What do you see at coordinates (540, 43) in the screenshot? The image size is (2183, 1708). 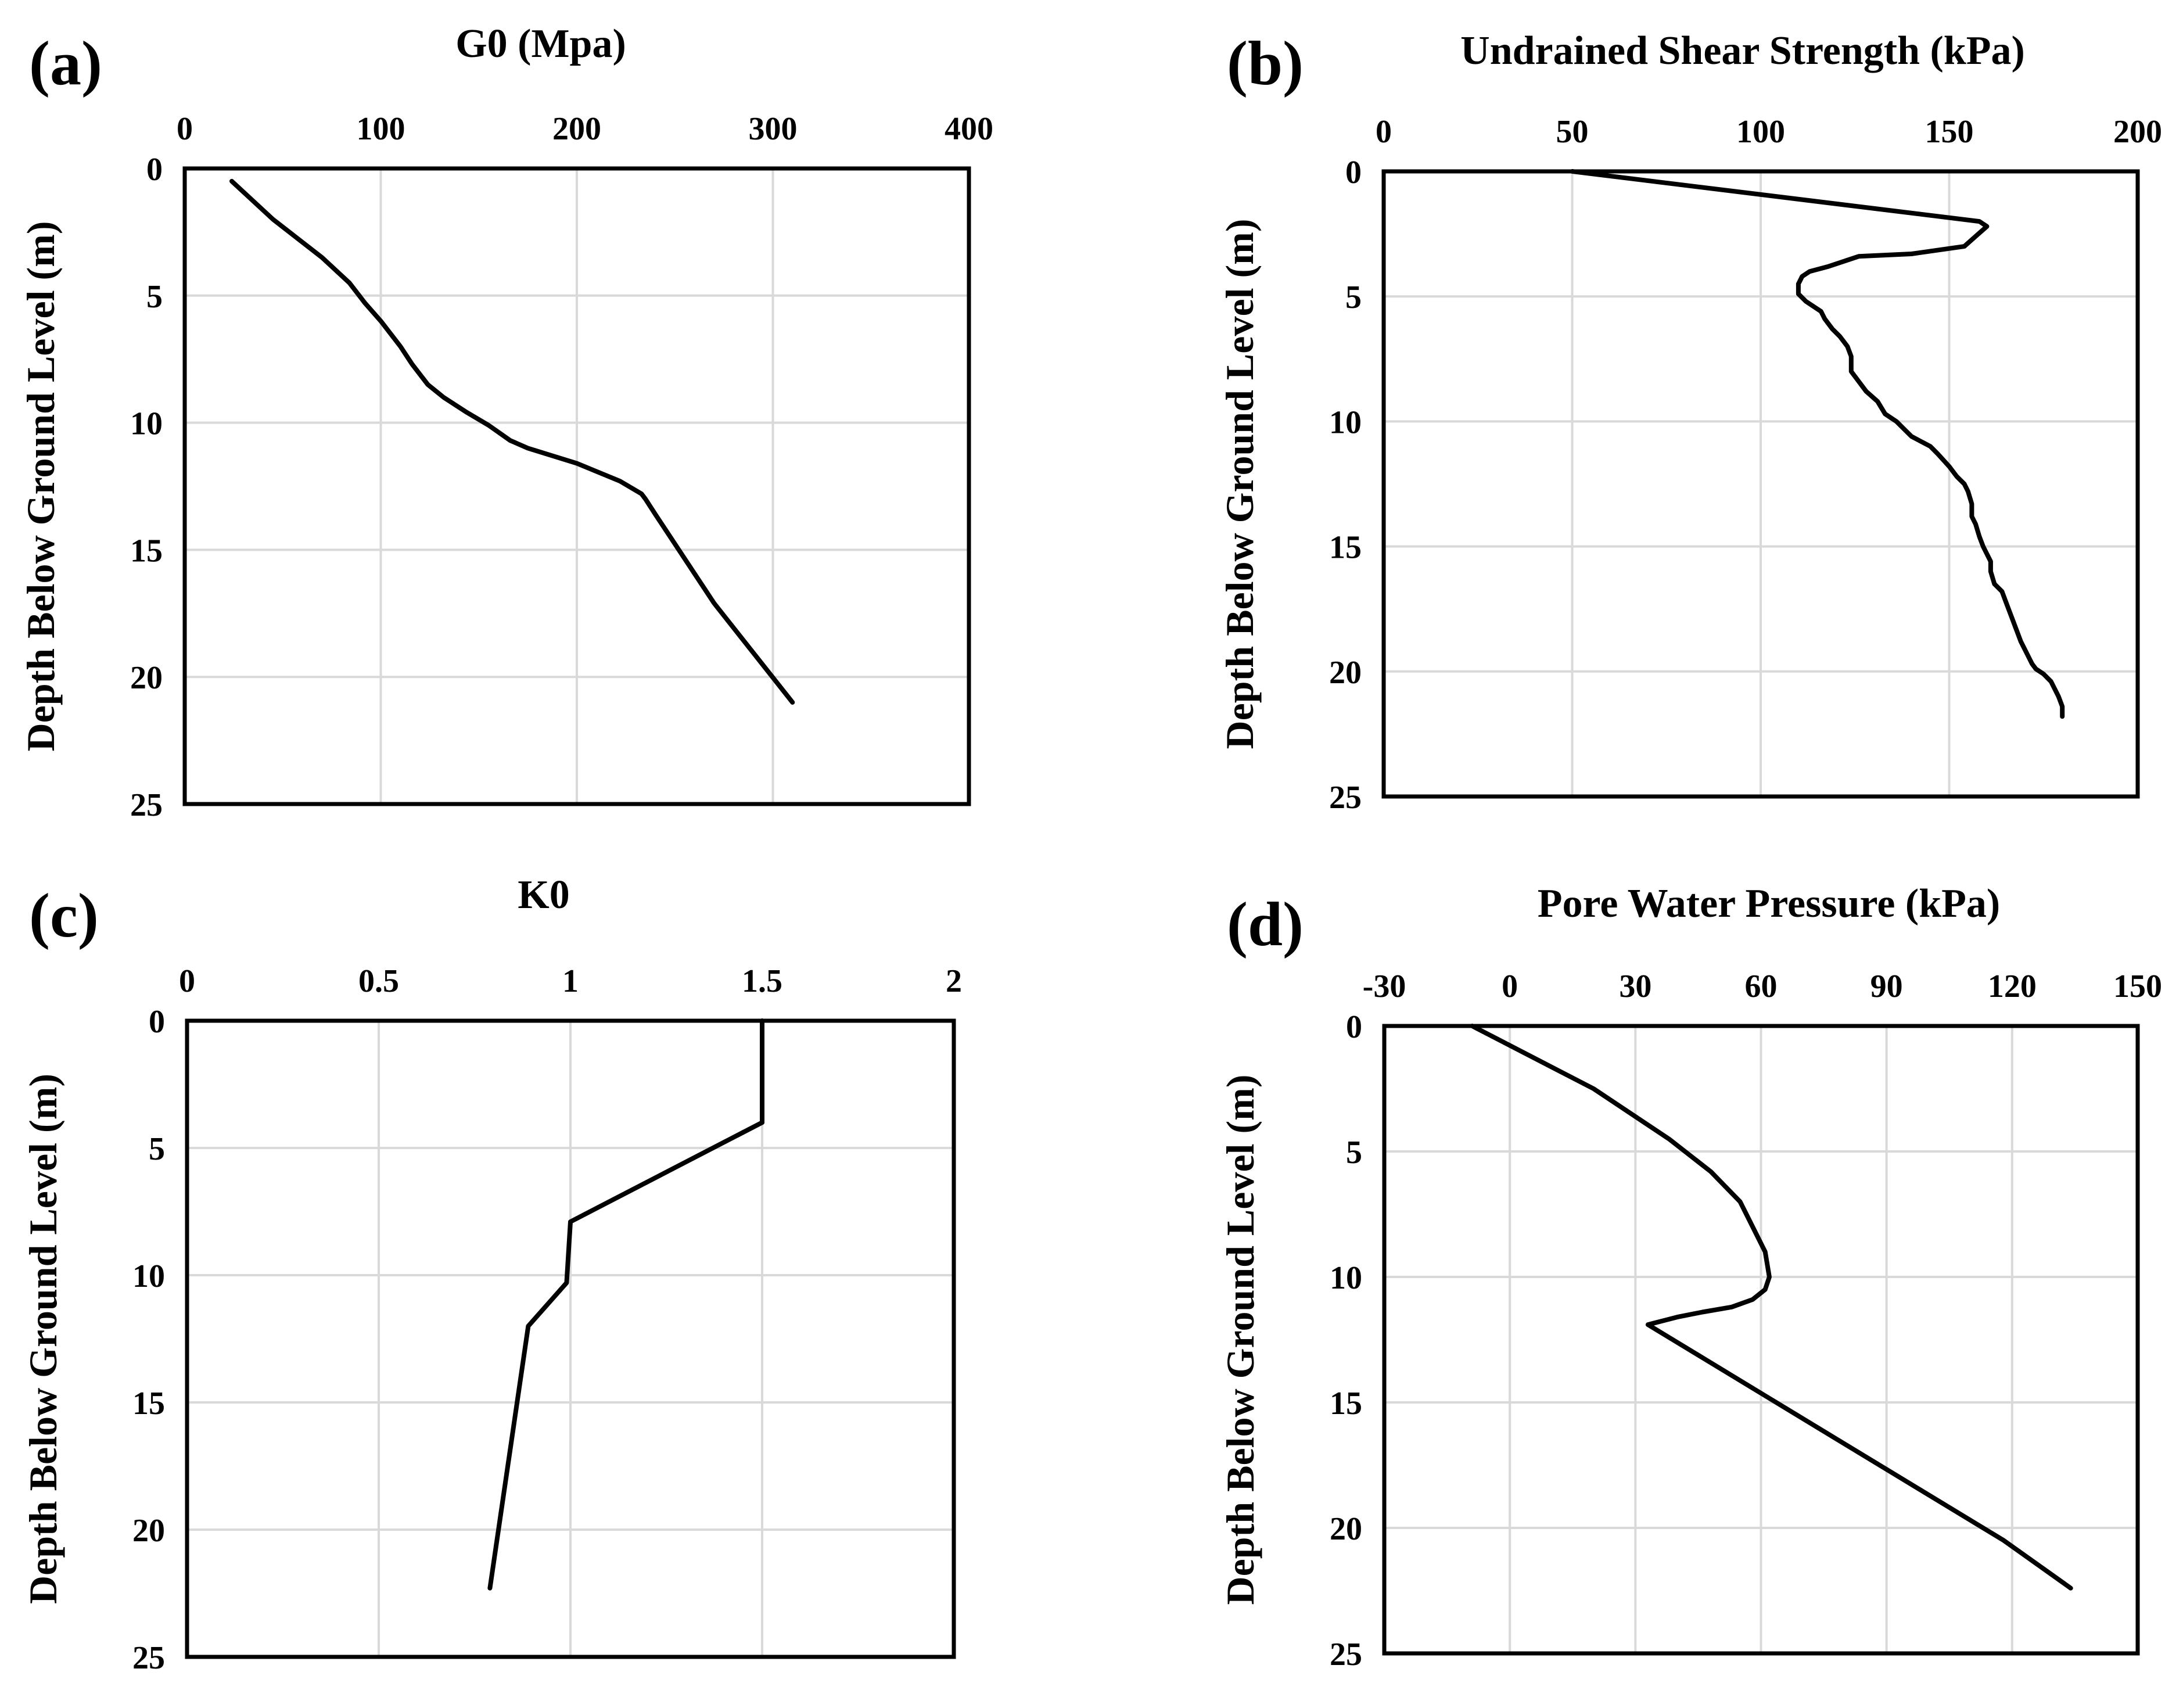 I see `chart-title: G0 (Mpa)` at bounding box center [540, 43].